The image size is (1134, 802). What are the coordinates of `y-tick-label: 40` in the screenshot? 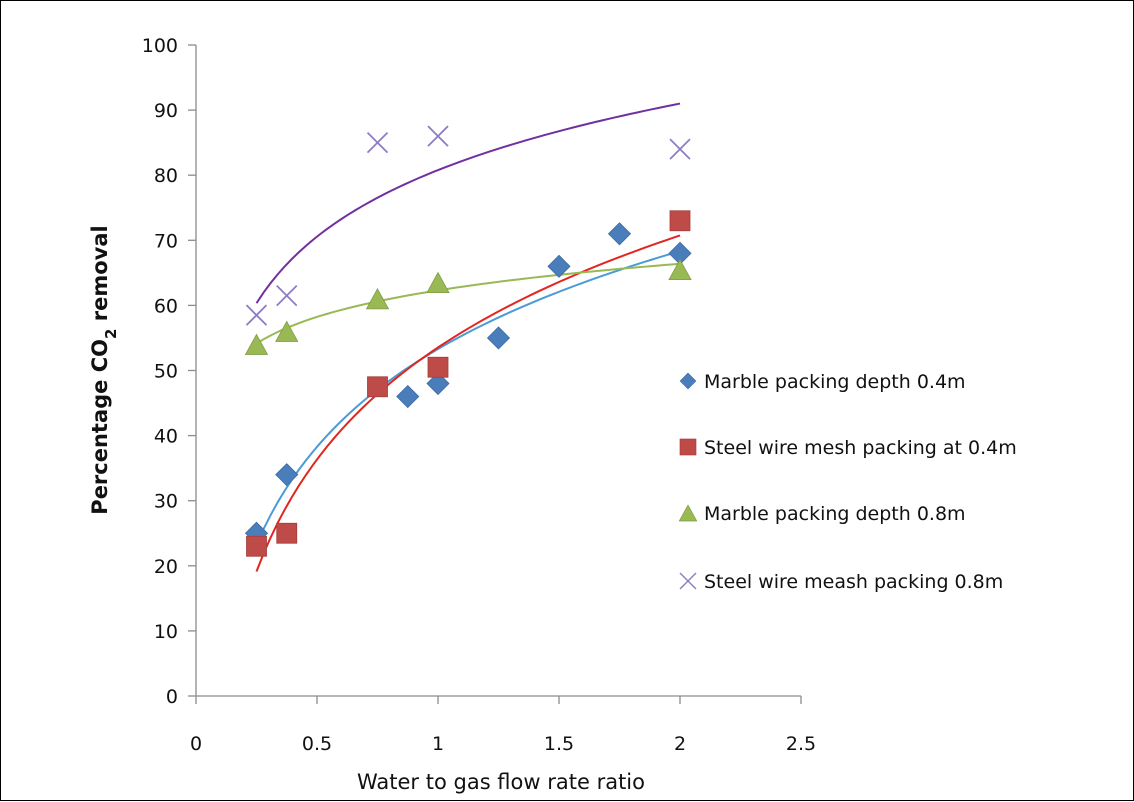 It's located at (166, 437).